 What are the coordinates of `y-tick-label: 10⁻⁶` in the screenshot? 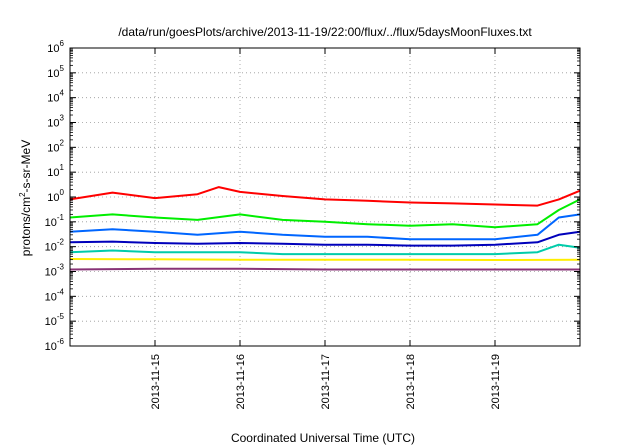 It's located at (55, 345).